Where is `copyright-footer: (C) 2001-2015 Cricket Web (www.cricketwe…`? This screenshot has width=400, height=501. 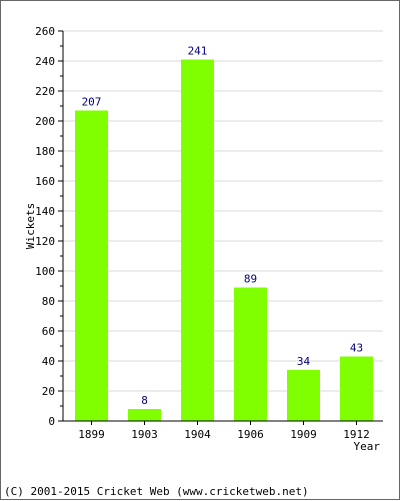
copyright-footer: (C) 2001-2015 Cricket Web (www.cricketwe… is located at coordinates (156, 491).